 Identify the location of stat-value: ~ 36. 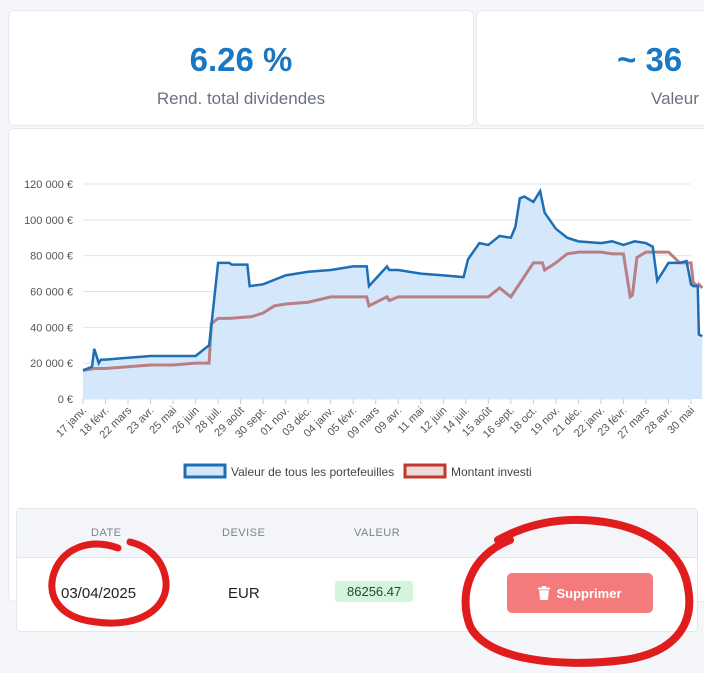
(650, 59).